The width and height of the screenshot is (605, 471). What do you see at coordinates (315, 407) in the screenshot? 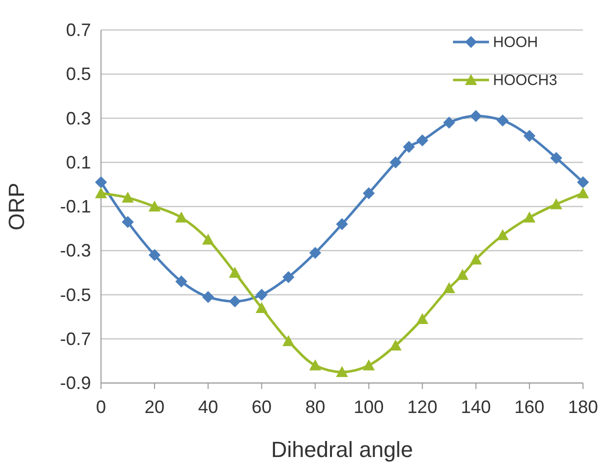
I see `x-tick-label: 80` at bounding box center [315, 407].